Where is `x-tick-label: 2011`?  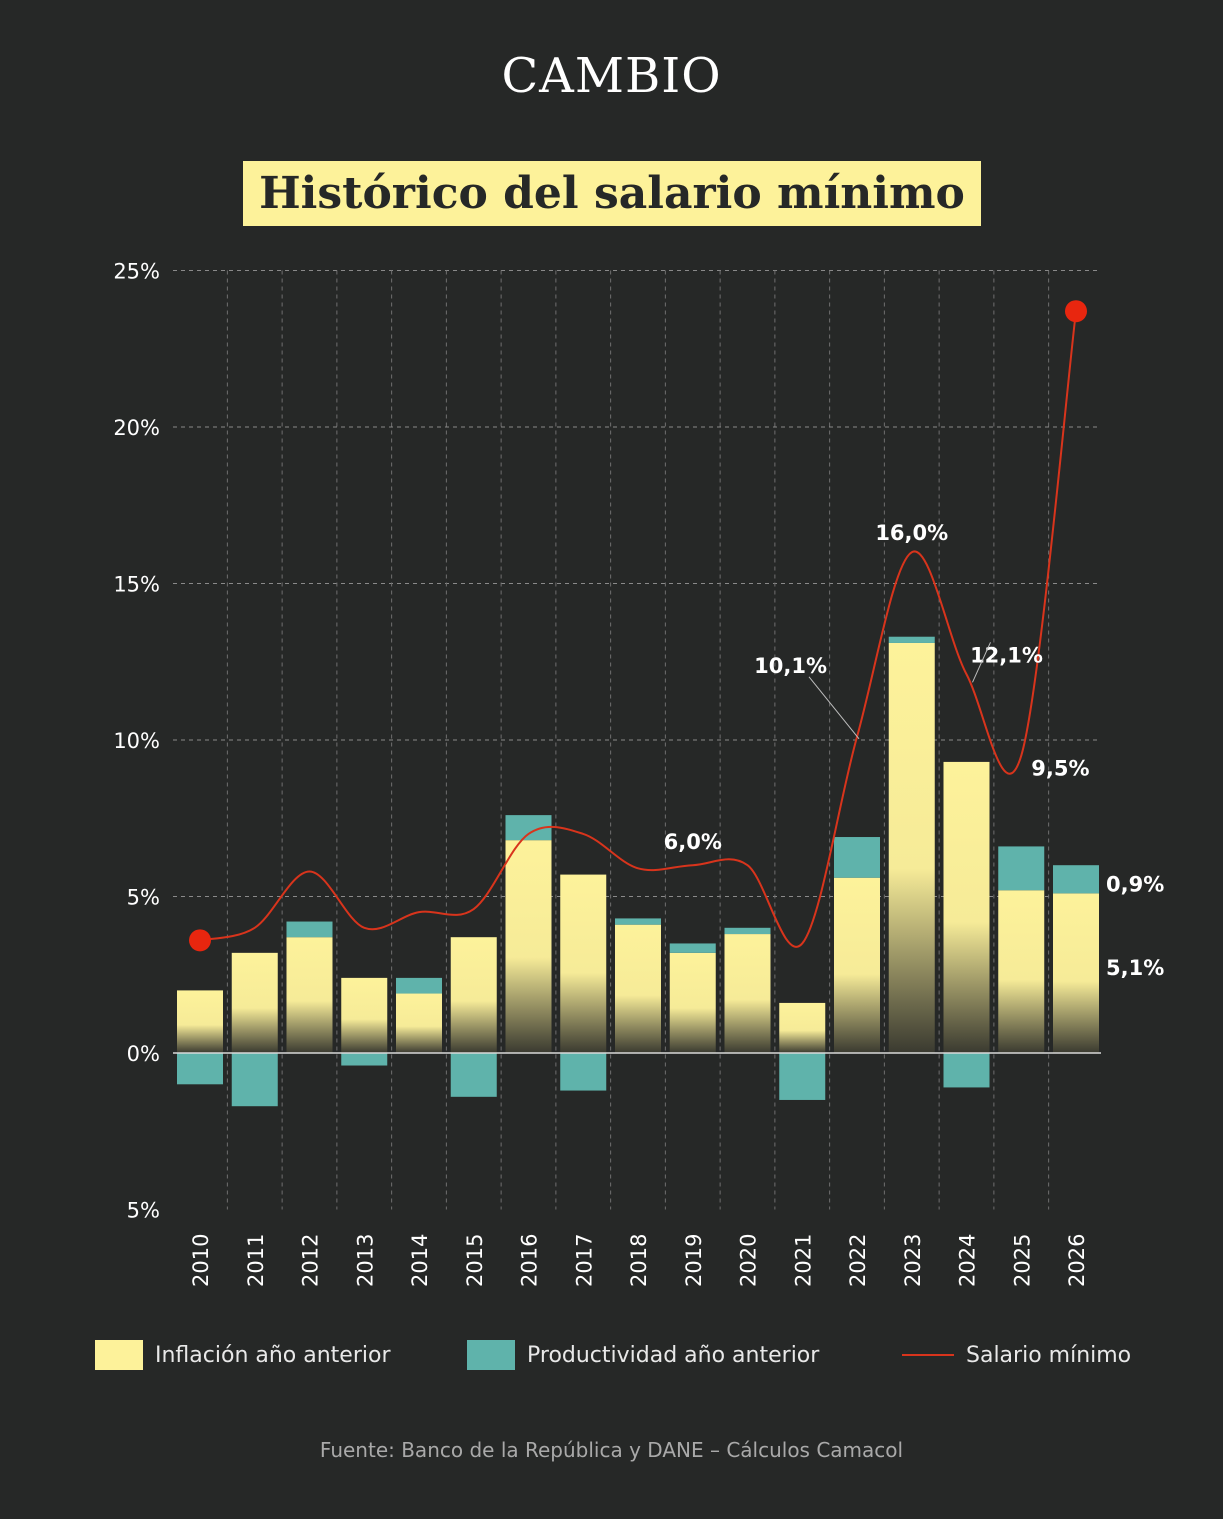
x-tick-label: 2011 is located at coordinates (256, 1260).